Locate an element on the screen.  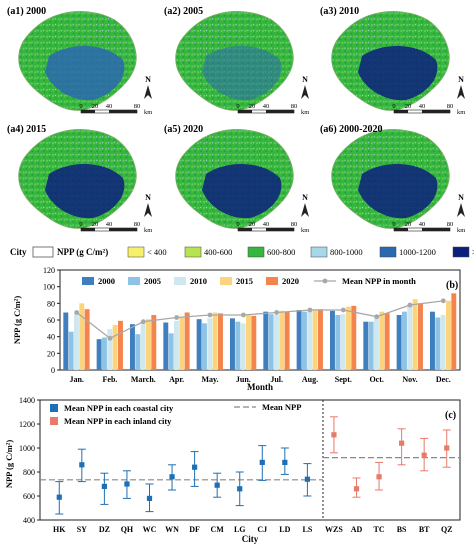
b-xtick-label: Sept. is located at coordinates (343, 379).